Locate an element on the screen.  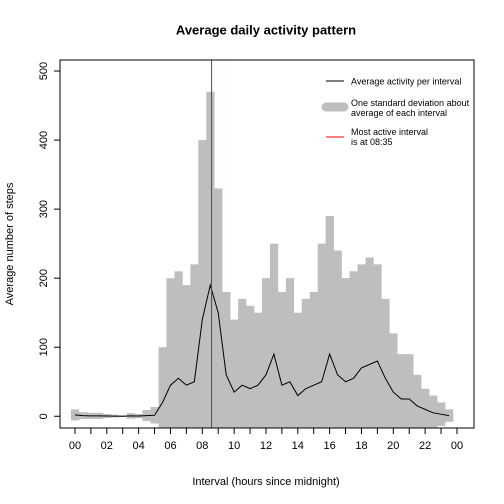
y-tick-label: 300 is located at coordinates (44, 209).